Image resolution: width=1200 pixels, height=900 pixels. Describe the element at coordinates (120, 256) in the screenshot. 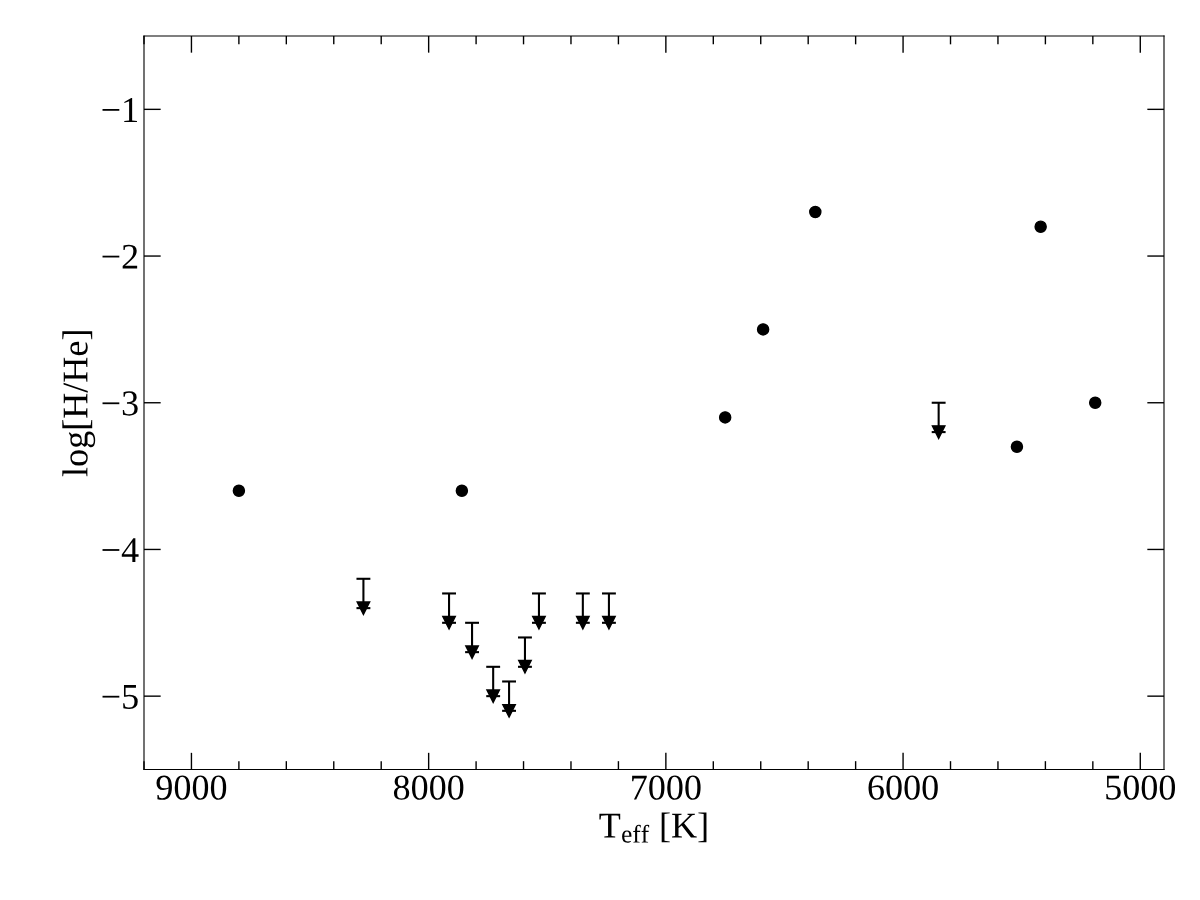

I see `y-tick-label: −2` at that location.